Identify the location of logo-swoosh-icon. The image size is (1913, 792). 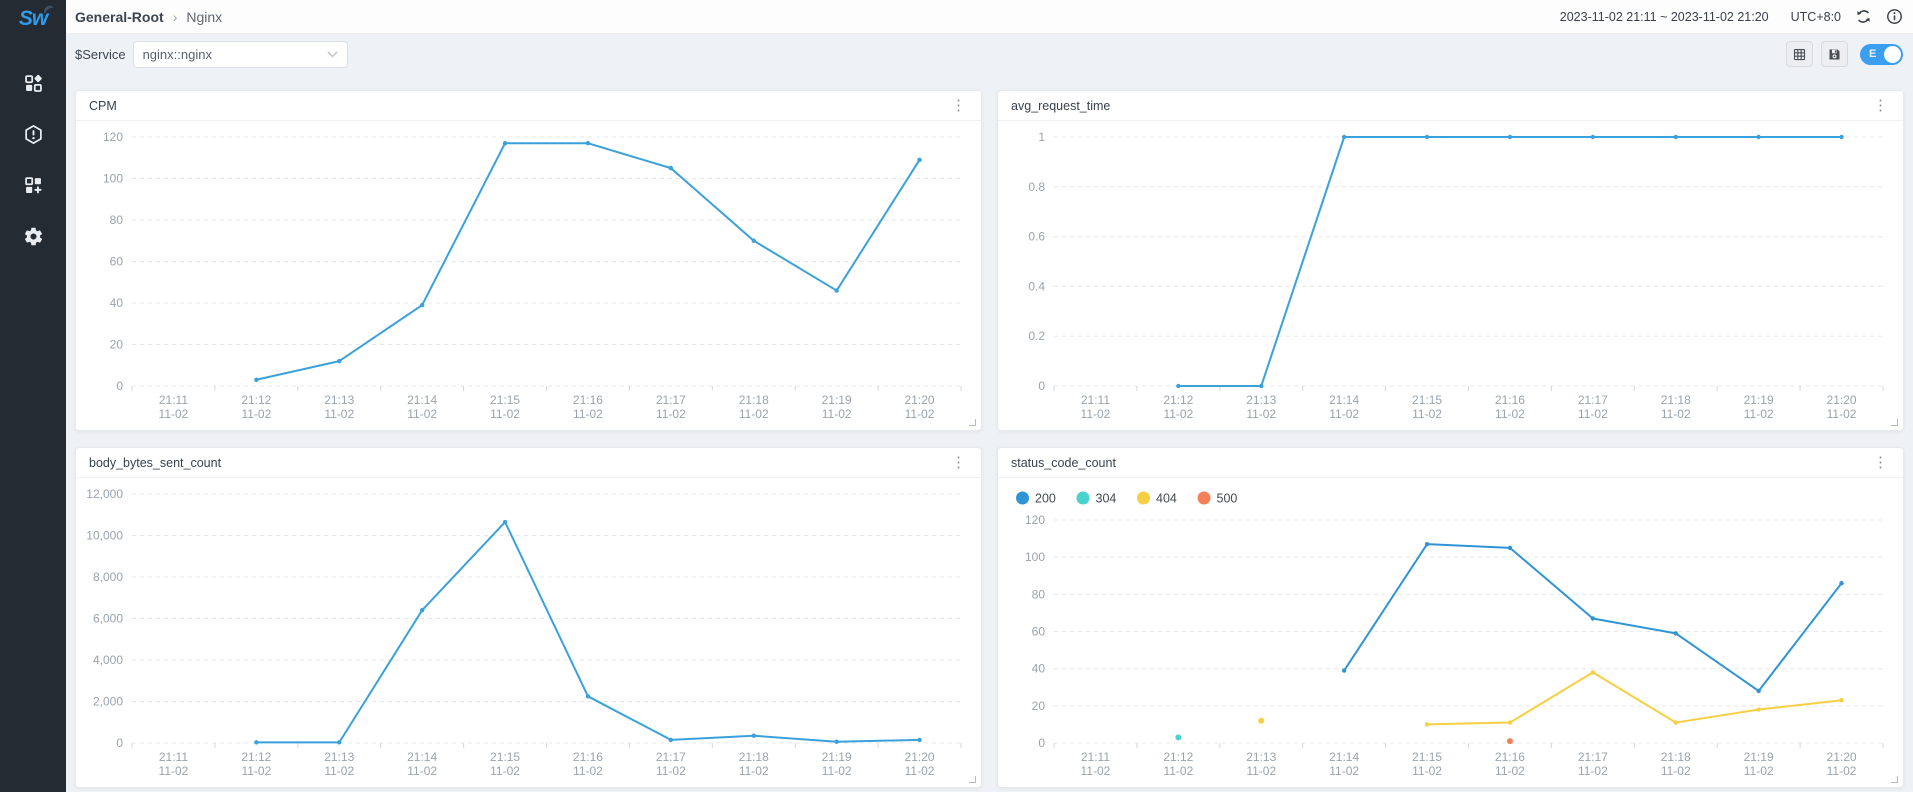
(49, 9).